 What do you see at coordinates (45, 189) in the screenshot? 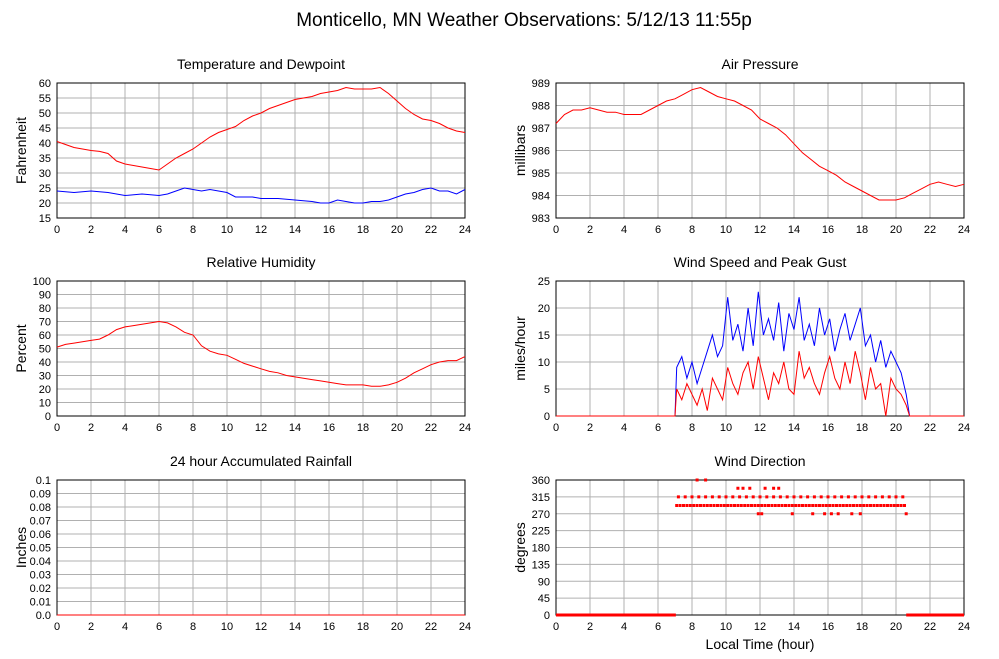
I see `y-tick-label: 25` at bounding box center [45, 189].